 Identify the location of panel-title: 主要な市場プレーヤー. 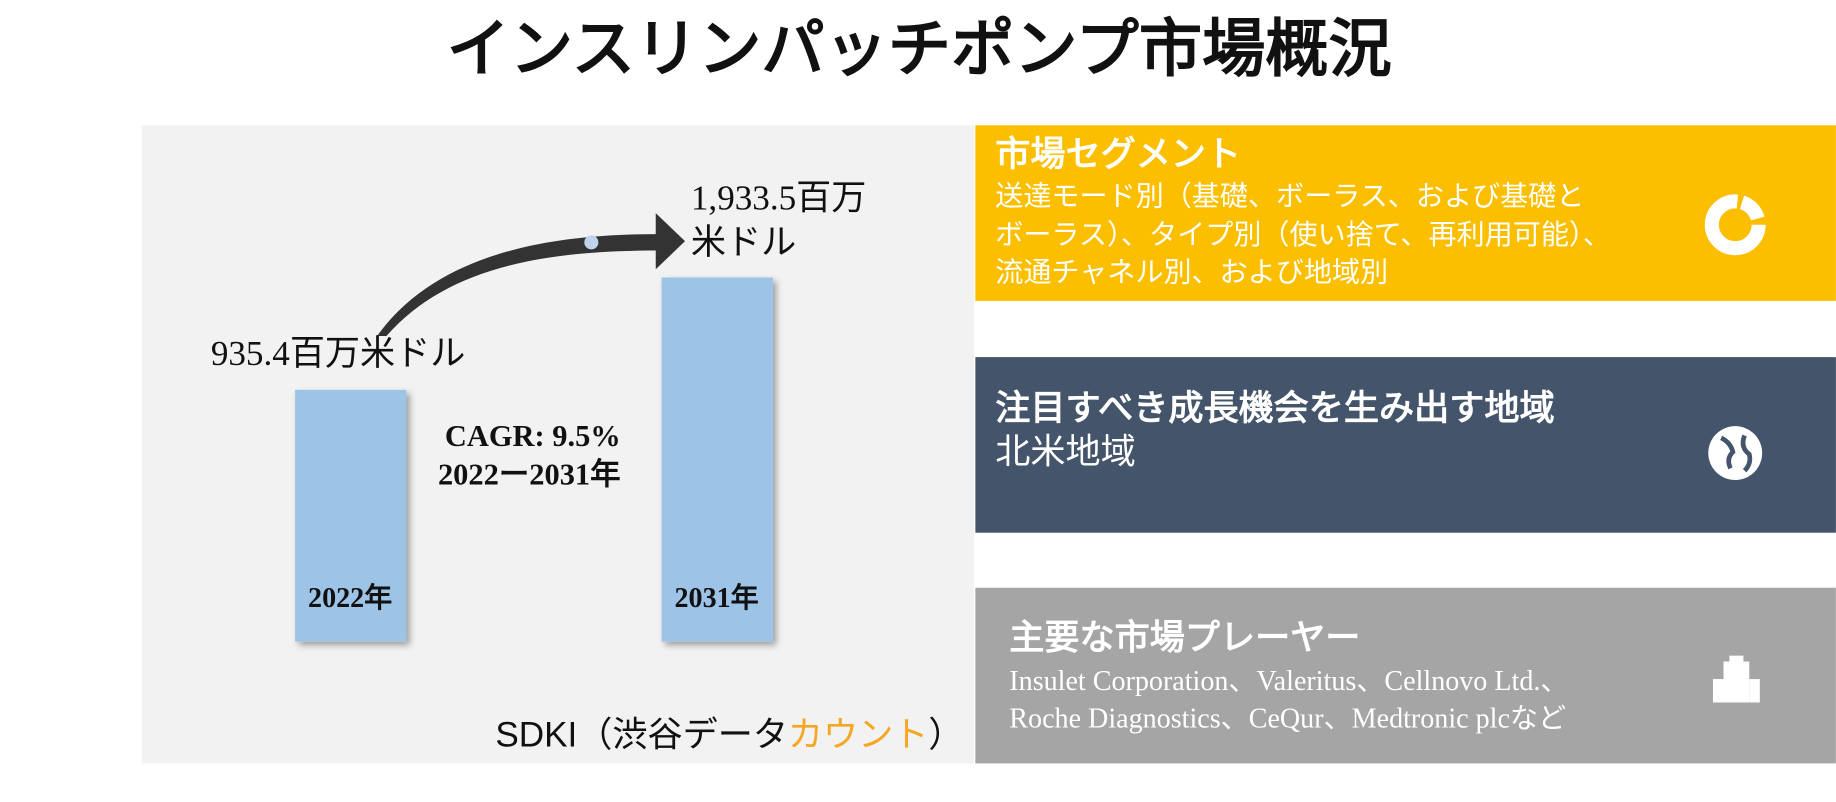
(1184, 638).